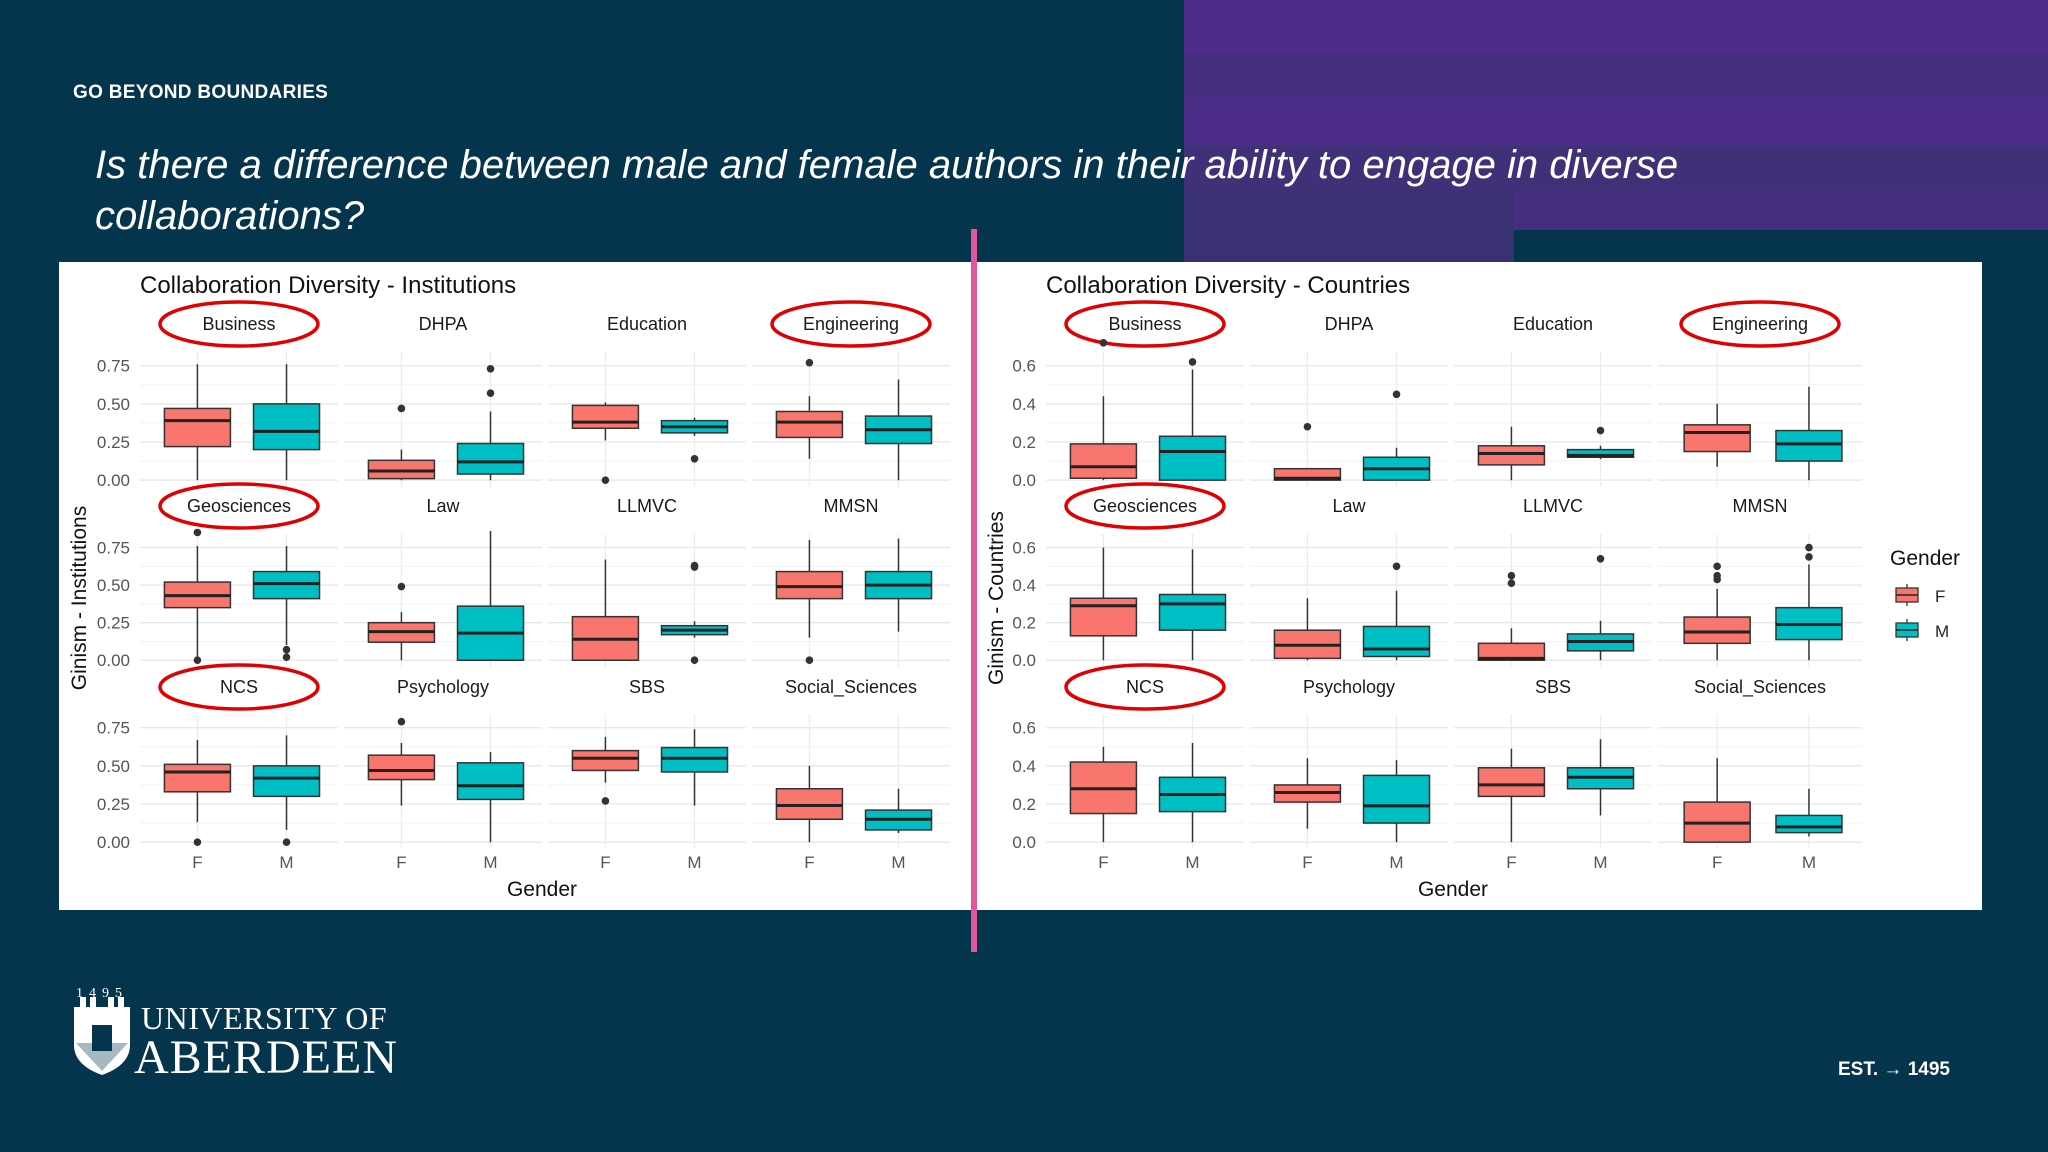  Describe the element at coordinates (113, 842) in the screenshot. I see `y-tick-label: 0.00` at that location.